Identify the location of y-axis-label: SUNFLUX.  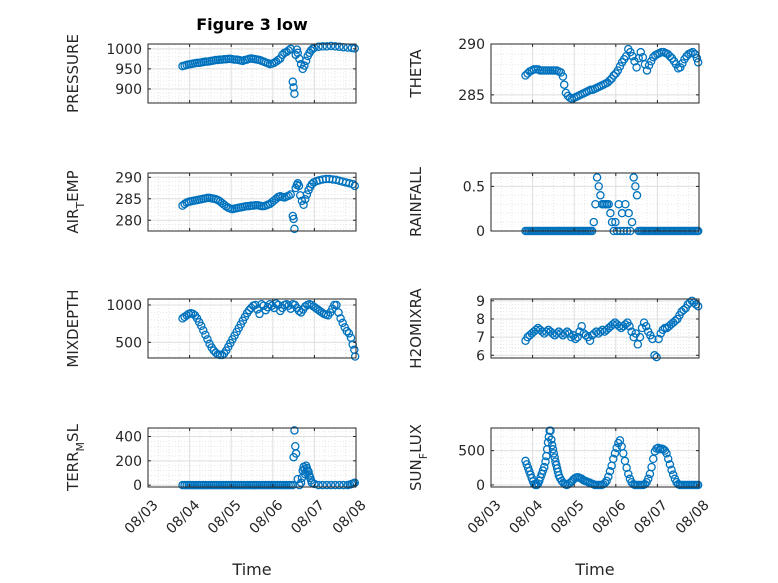
(418, 457).